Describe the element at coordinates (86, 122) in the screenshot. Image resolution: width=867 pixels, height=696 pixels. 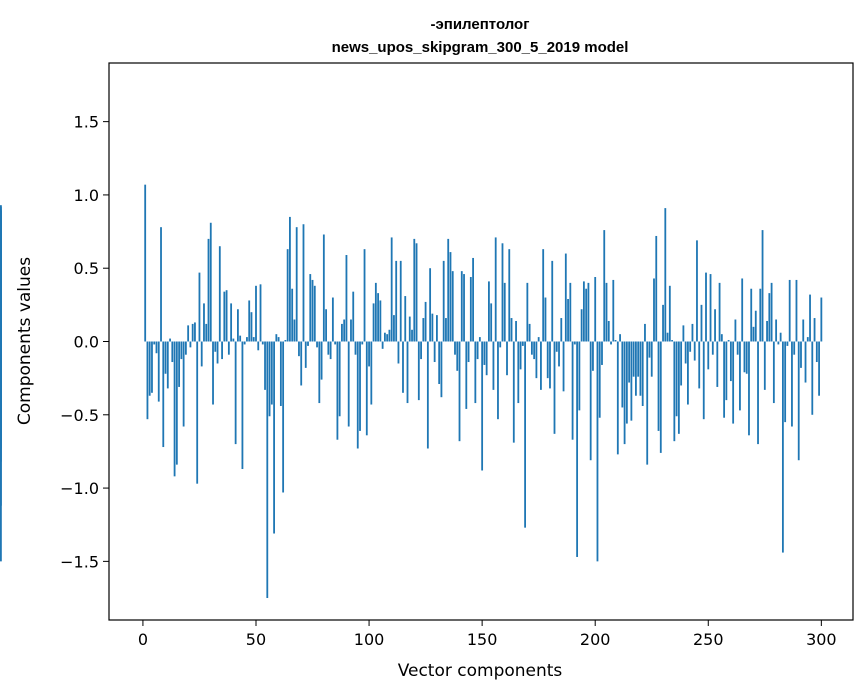
I see `y-tick-label: 1.5` at that location.